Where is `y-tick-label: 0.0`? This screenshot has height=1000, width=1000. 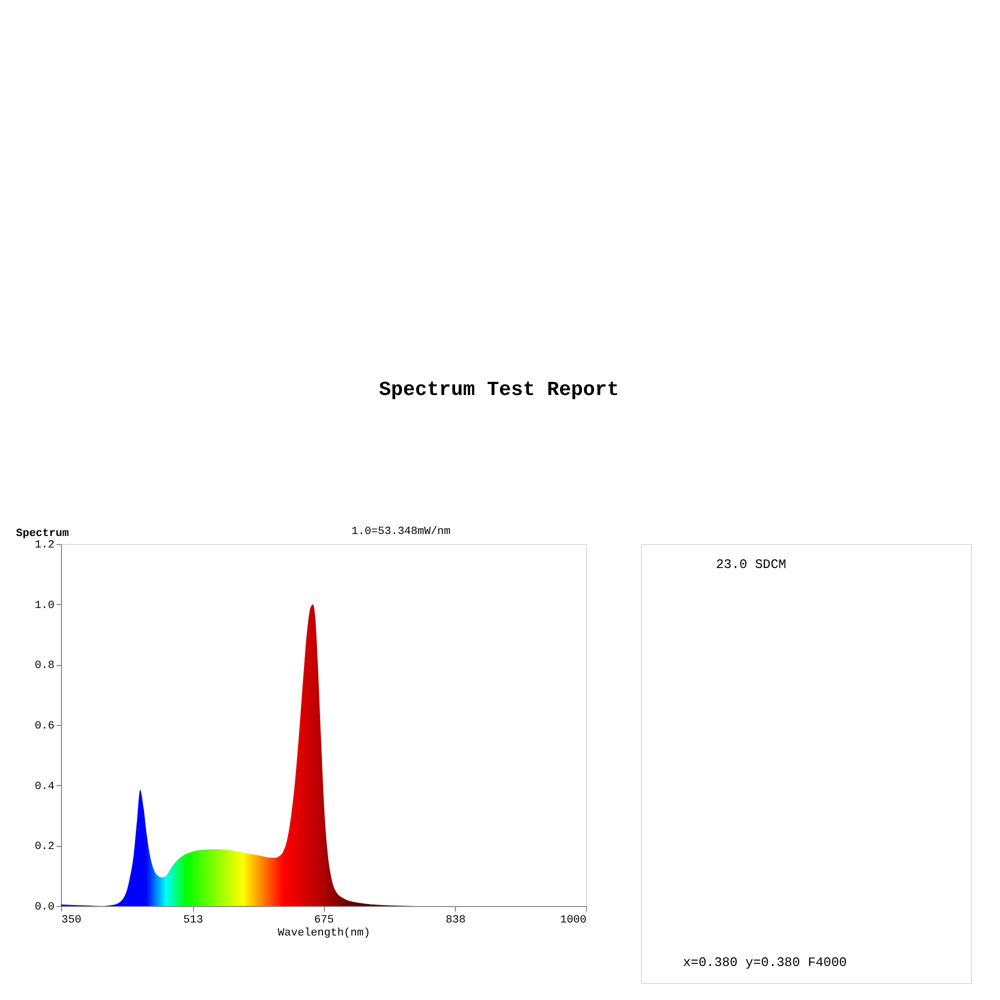 y-tick-label: 0.0 is located at coordinates (44, 908).